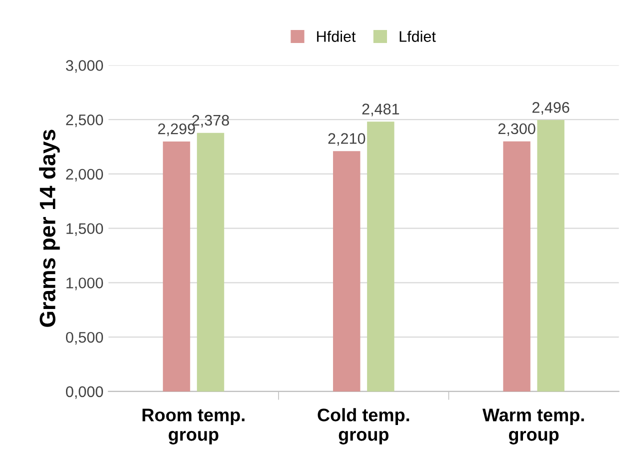 Image resolution: width=638 pixels, height=466 pixels. Describe the element at coordinates (85, 392) in the screenshot. I see `y-tick-label: 0,000` at that location.